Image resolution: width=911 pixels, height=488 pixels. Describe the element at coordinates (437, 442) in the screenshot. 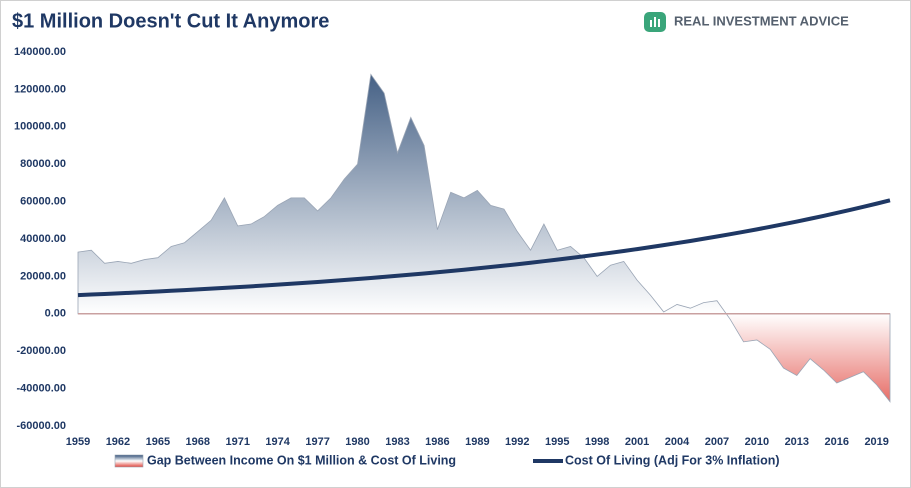

I see `x-tick-label: 1986` at that location.